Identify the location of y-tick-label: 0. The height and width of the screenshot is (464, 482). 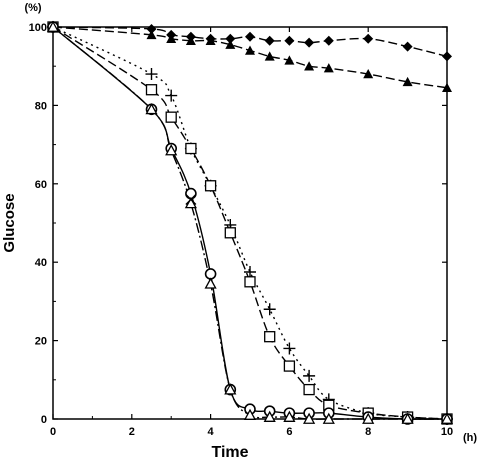
(44, 420).